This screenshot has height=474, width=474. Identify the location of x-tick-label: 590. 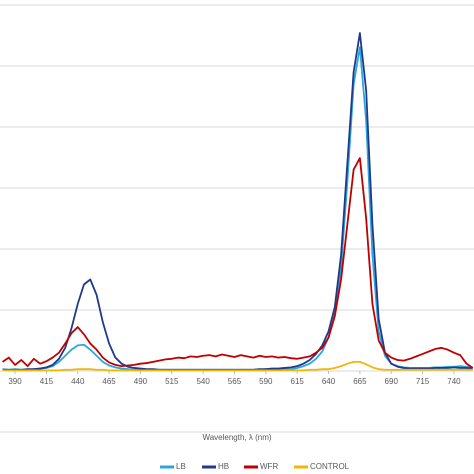
(266, 381).